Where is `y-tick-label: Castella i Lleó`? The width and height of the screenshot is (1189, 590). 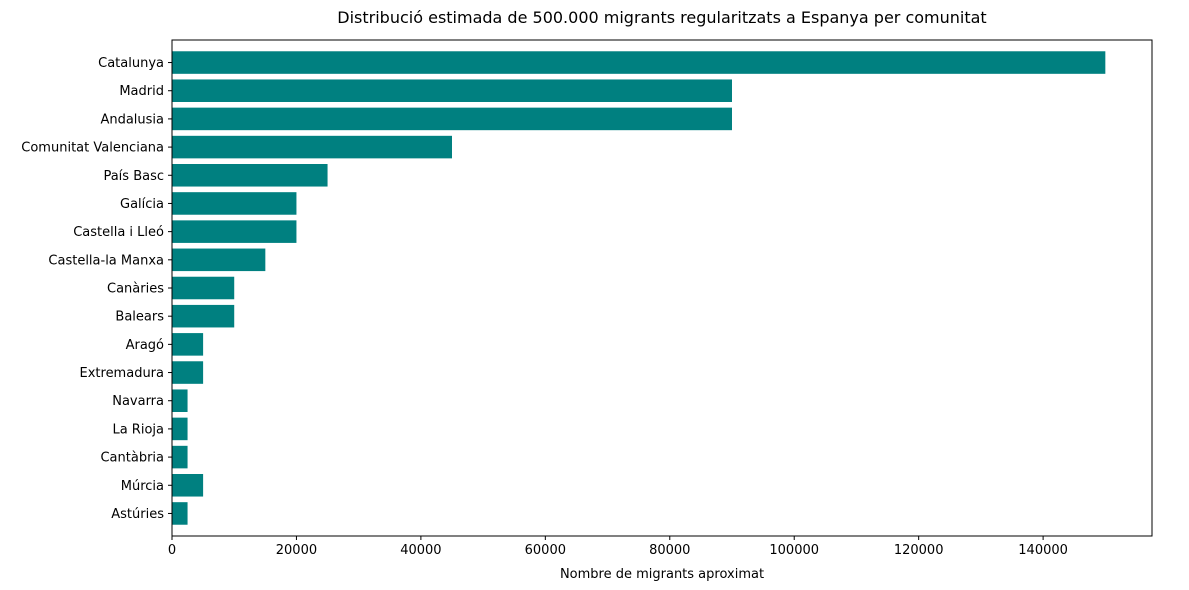 y-tick-label: Castella i Lleó is located at coordinates (118, 232).